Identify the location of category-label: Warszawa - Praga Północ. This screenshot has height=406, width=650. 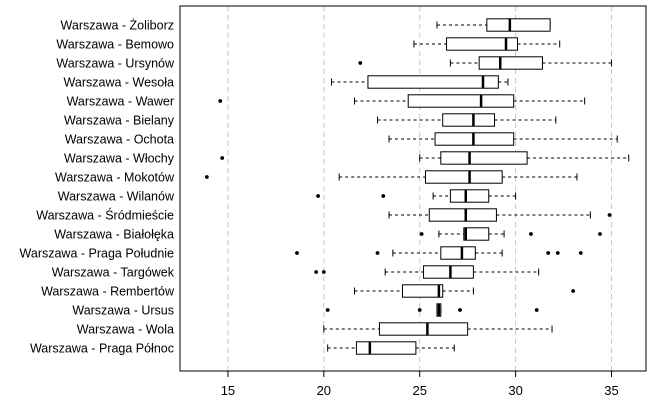
(102, 349).